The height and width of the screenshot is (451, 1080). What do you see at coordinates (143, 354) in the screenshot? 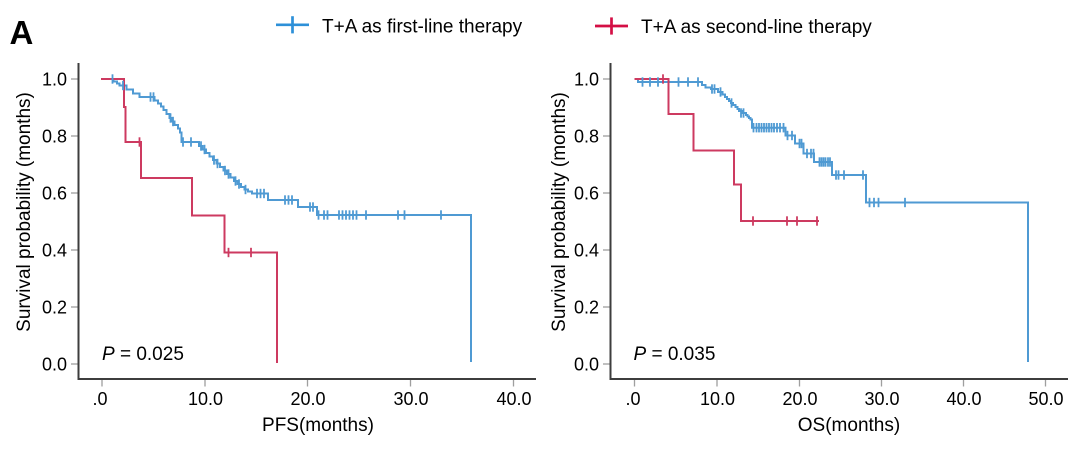
I see `svg-text: P = 0.025` at bounding box center [143, 354].